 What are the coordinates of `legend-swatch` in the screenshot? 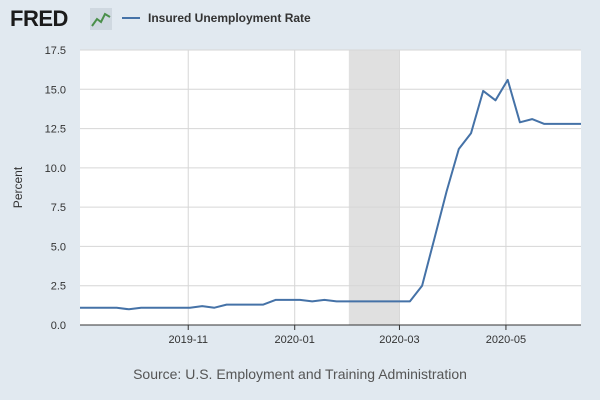 It's located at (131, 18).